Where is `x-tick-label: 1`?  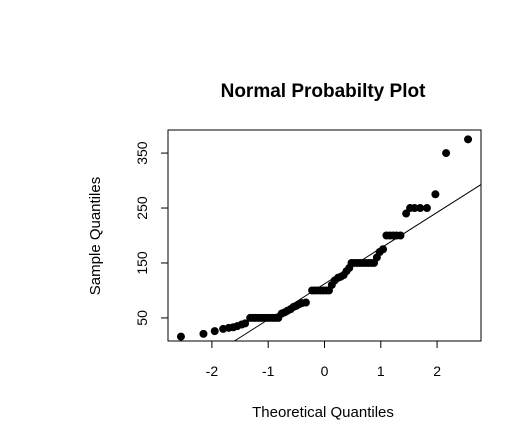 x-tick-label: 1 is located at coordinates (381, 371).